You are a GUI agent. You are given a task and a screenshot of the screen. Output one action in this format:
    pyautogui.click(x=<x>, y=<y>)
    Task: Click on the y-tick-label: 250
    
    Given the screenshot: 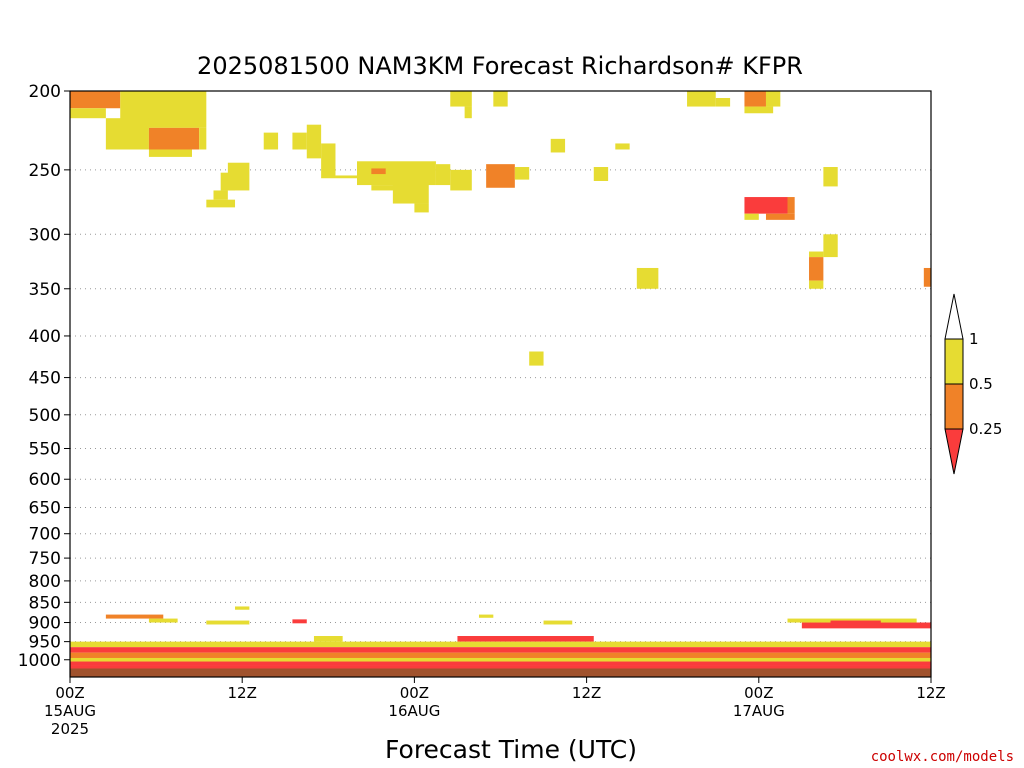 What is the action you would take?
    pyautogui.click(x=45, y=171)
    